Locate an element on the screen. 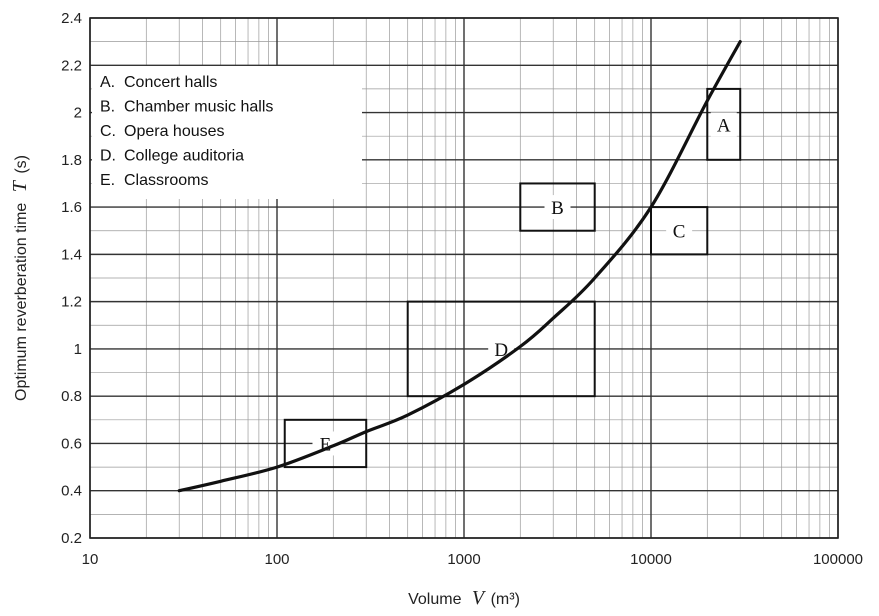 The height and width of the screenshot is (616, 879). y-tick-label: 1.6 is located at coordinates (71, 207).